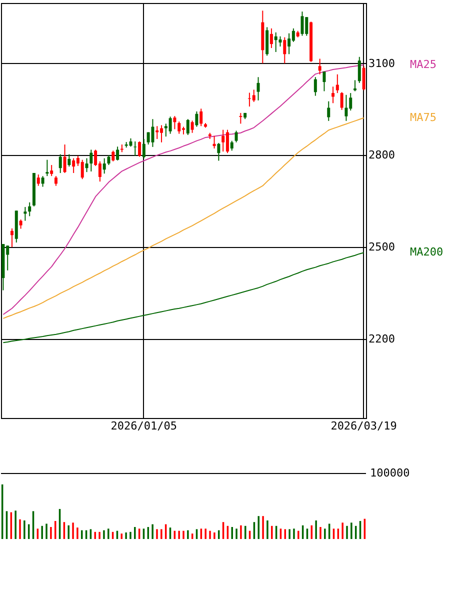 This screenshot has width=472, height=598. Describe the element at coordinates (423, 64) in the screenshot. I see `text: MA25` at that location.